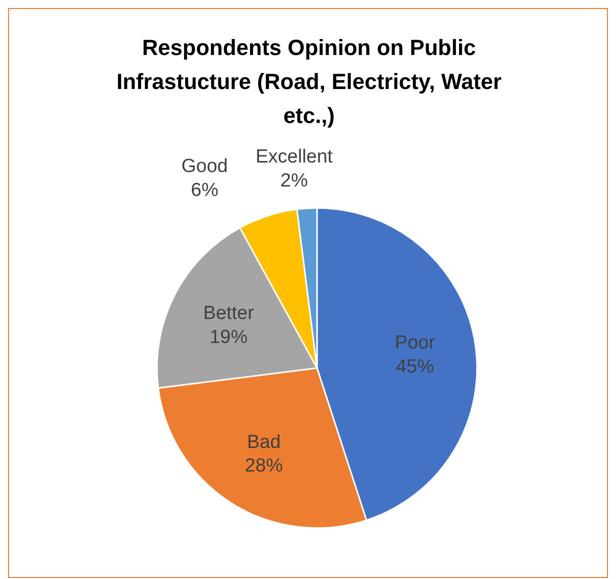 This screenshot has height=579, width=616. Describe the element at coordinates (229, 337) in the screenshot. I see `data-label: 19%` at that location.